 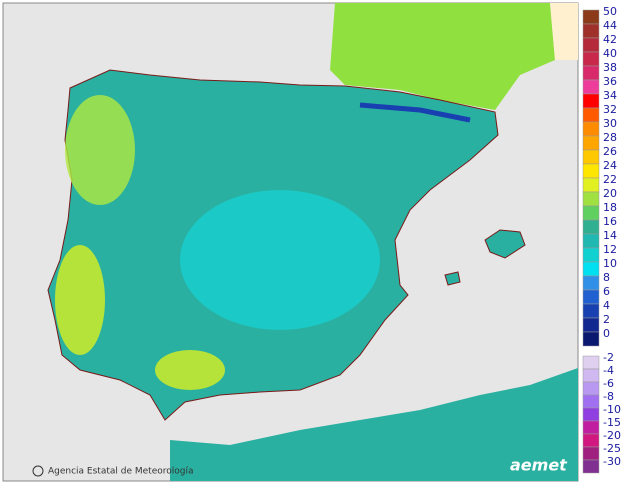 I want to click on legend-label: 26, so click(x=610, y=151).